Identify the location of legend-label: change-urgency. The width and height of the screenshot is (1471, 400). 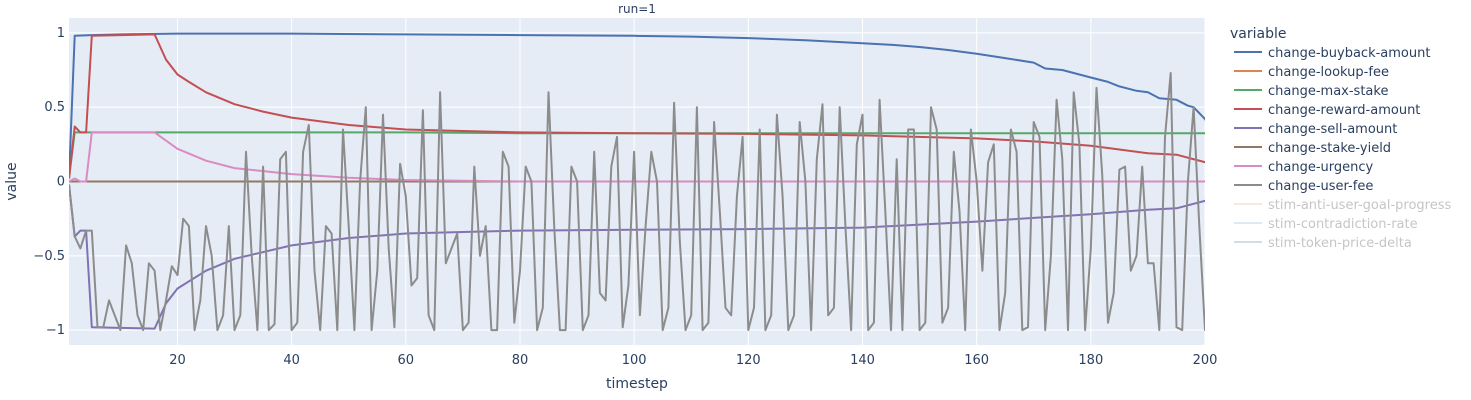
(1321, 167).